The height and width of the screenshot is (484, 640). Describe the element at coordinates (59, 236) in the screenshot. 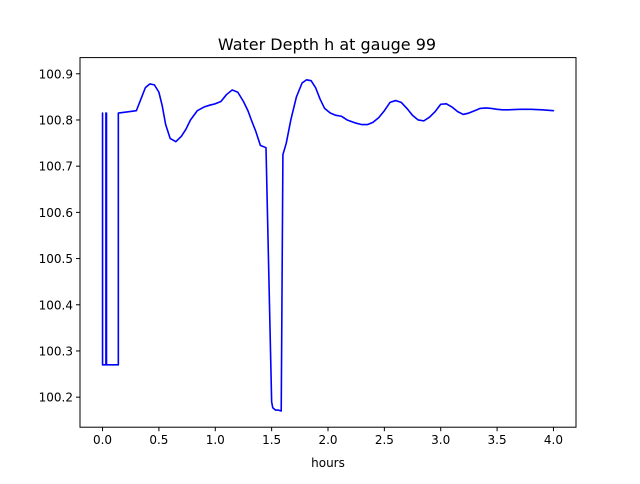

I see `y-axis-ticks: 100.2 100.3 100.4 100.5 100.6 100.7 100.8 100.9` at that location.